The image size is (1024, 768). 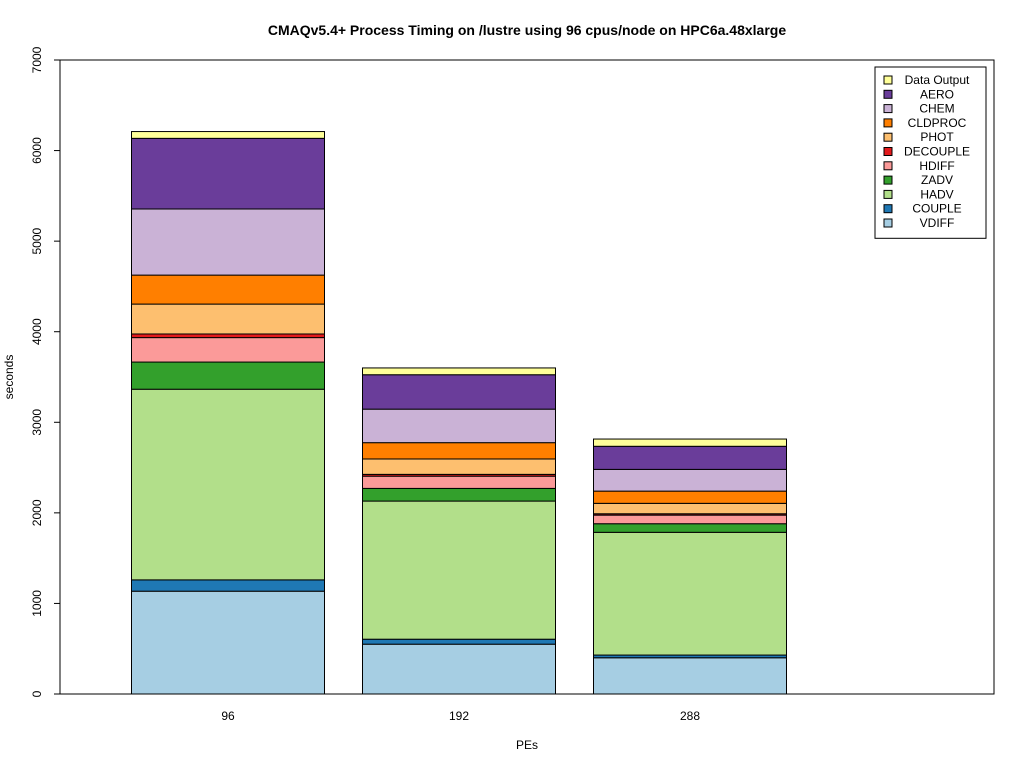 What do you see at coordinates (690, 716) in the screenshot?
I see `x-tick-label: 288` at bounding box center [690, 716].